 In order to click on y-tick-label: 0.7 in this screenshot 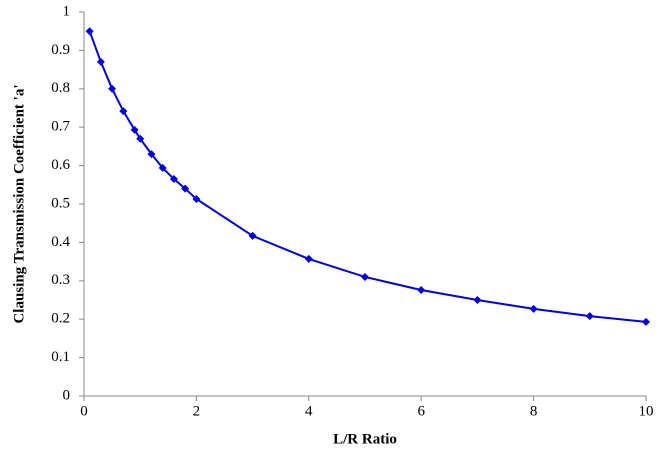, I will do `click(60, 127)`.